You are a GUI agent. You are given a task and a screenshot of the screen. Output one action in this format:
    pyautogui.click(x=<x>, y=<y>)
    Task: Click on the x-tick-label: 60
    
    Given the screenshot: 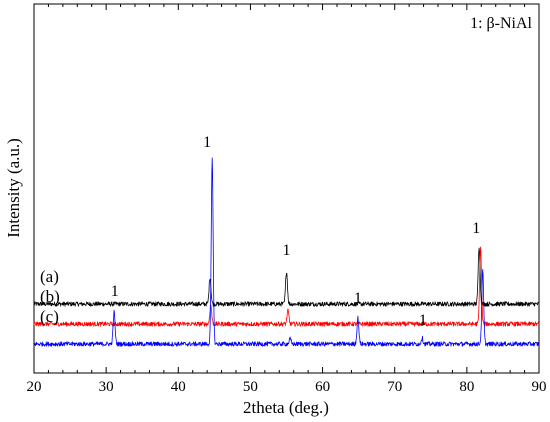 What is the action you would take?
    pyautogui.click(x=322, y=387)
    